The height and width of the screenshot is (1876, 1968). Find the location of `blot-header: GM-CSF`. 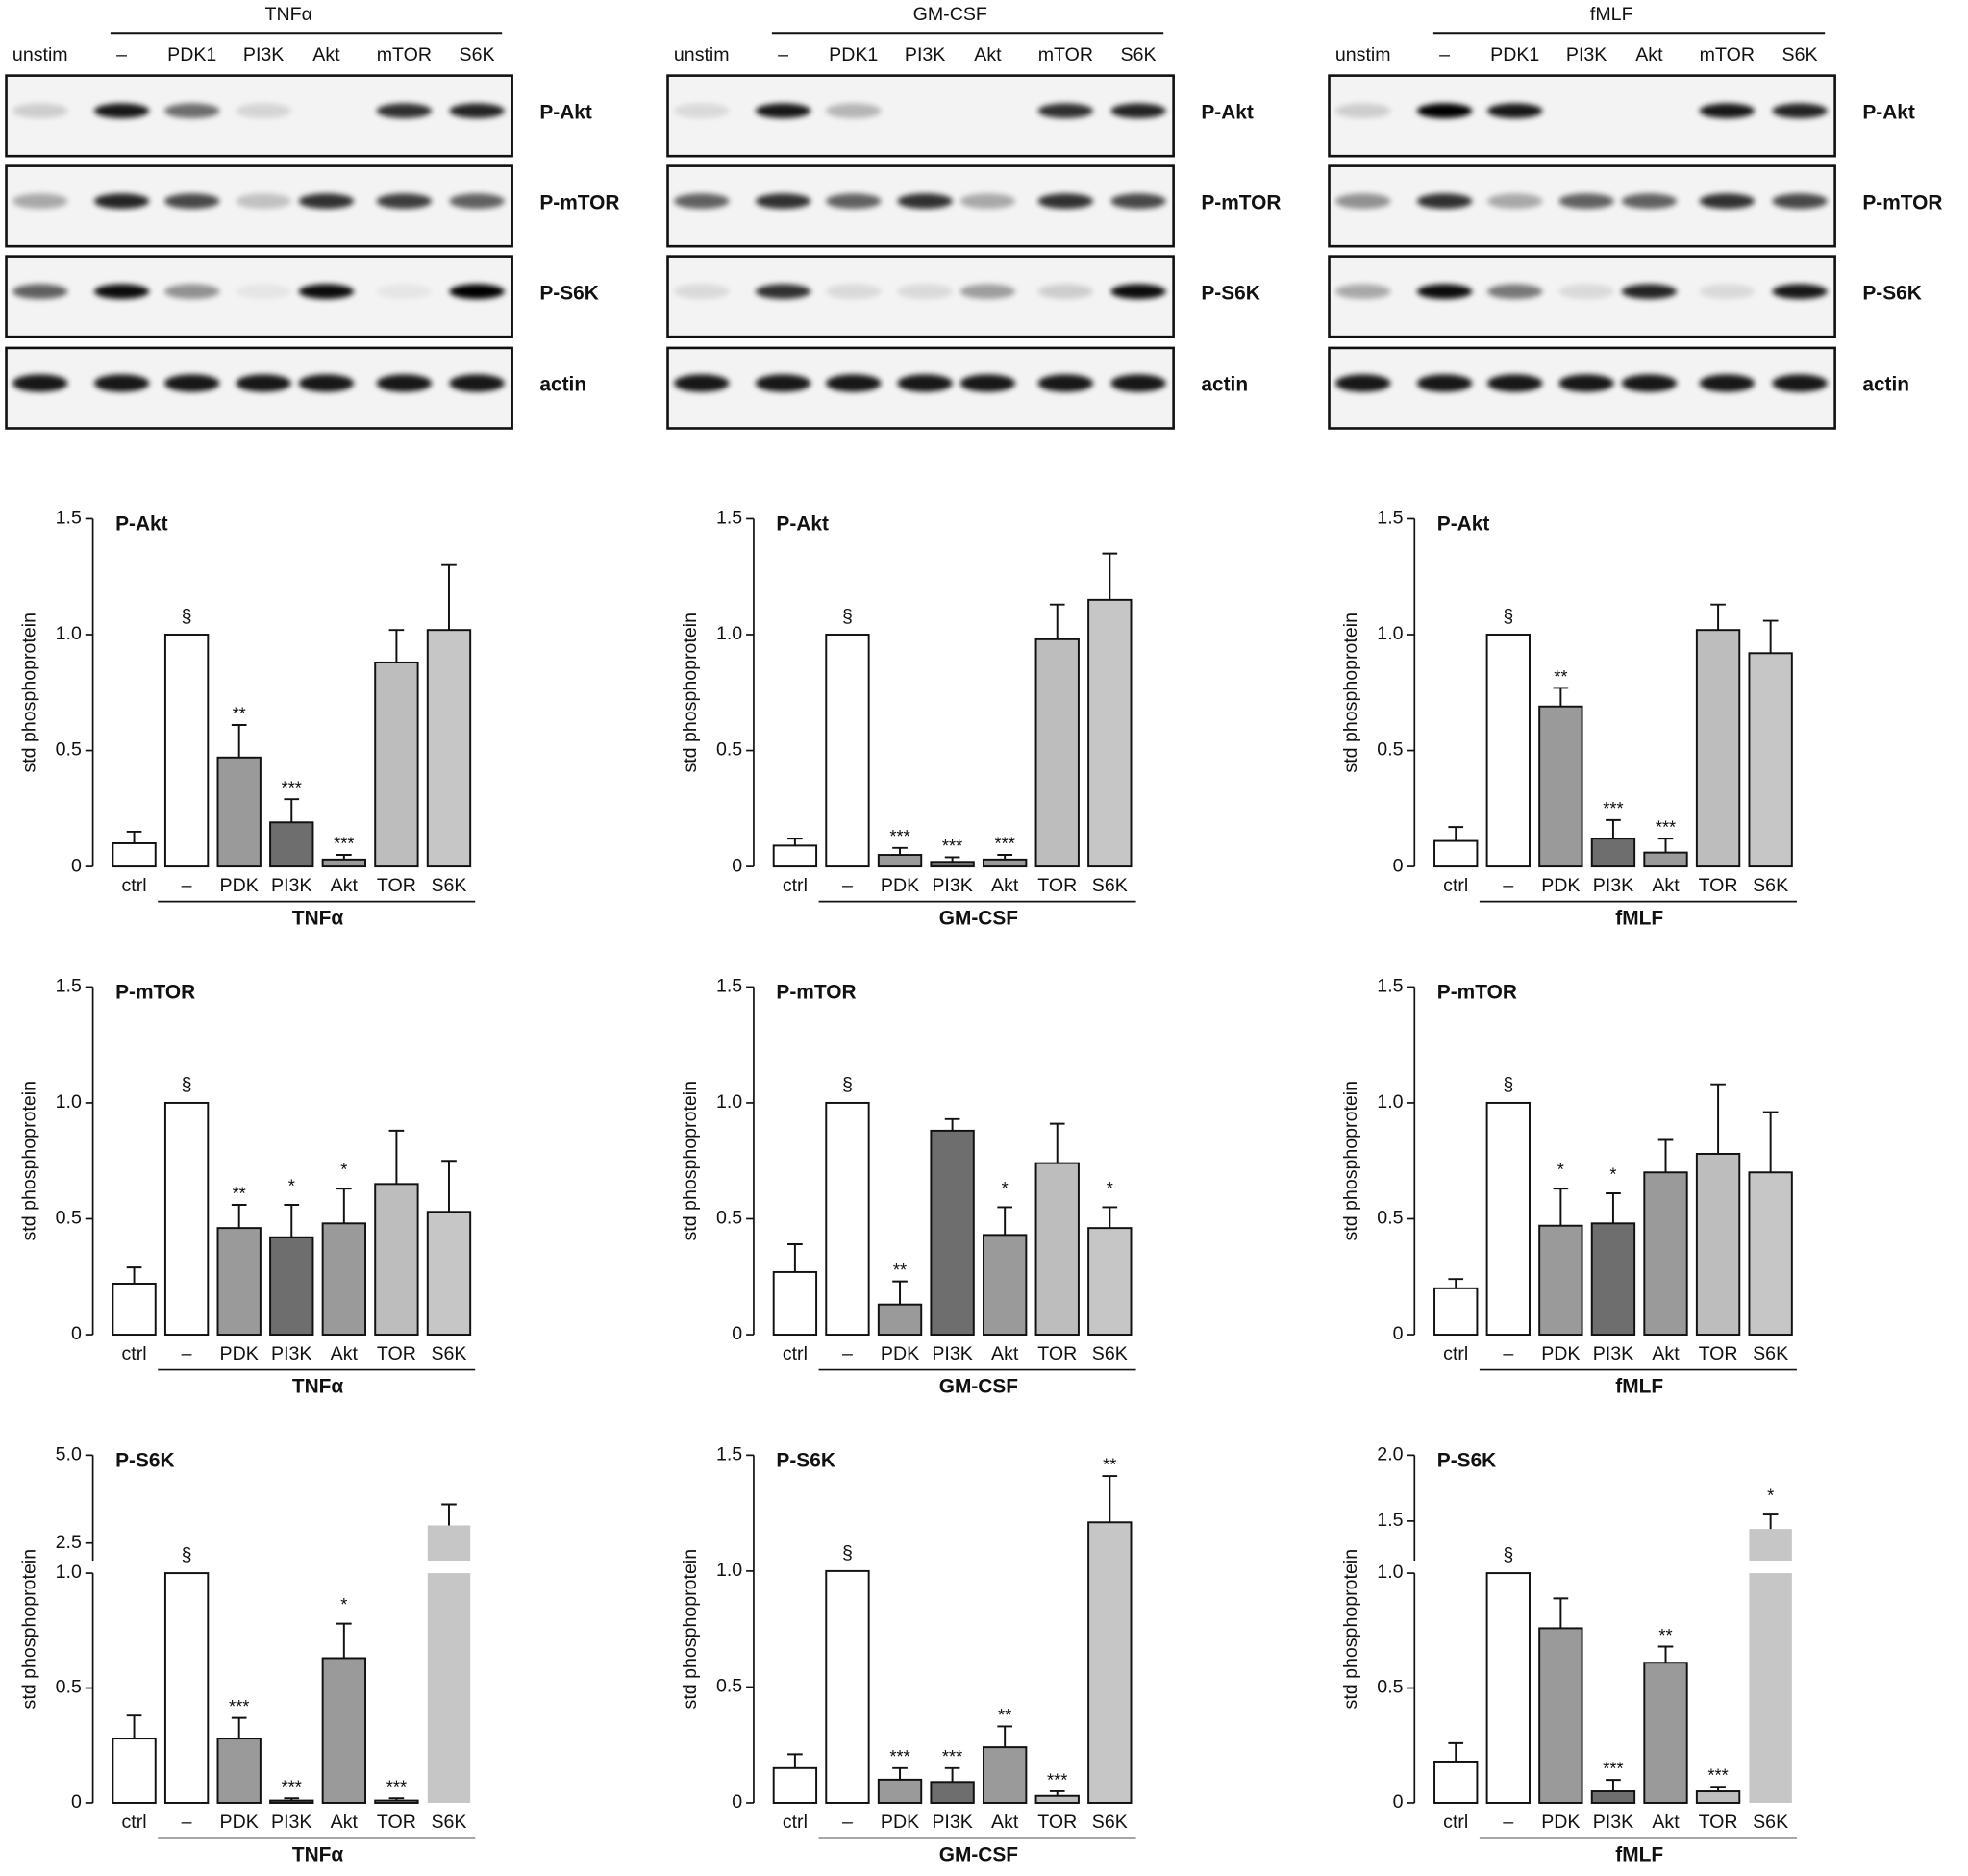

blot-header: GM-CSF is located at coordinates (950, 14).